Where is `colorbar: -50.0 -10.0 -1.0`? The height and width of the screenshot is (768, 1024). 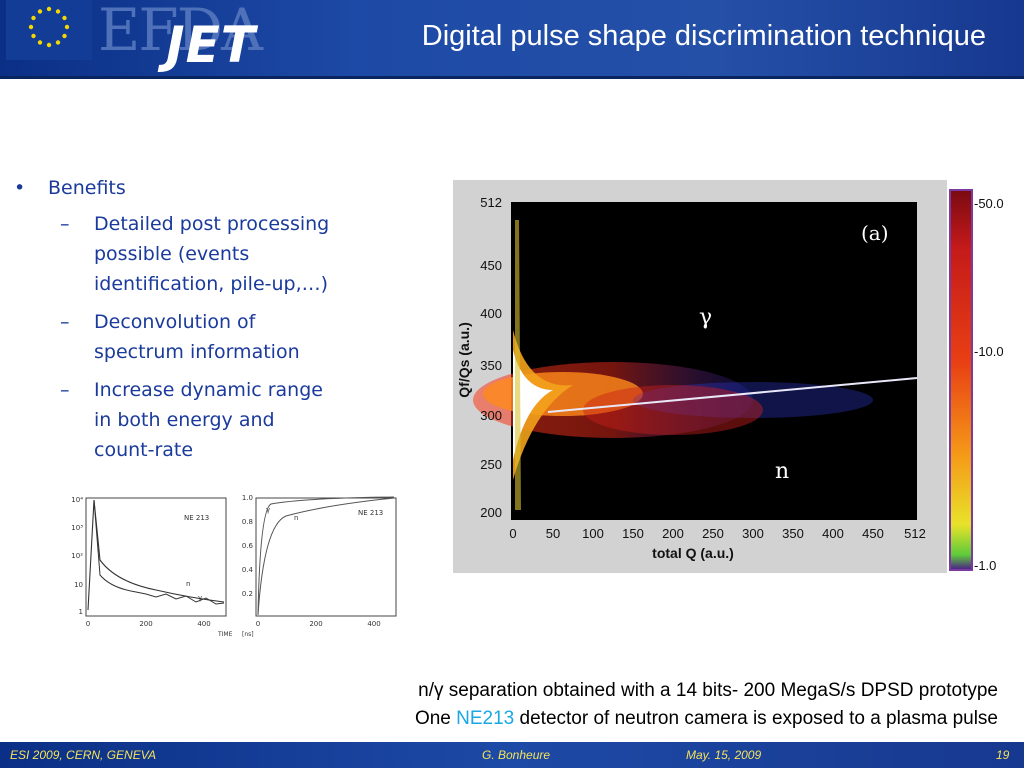 colorbar: -50.0 -10.0 -1.0 is located at coordinates (986, 376).